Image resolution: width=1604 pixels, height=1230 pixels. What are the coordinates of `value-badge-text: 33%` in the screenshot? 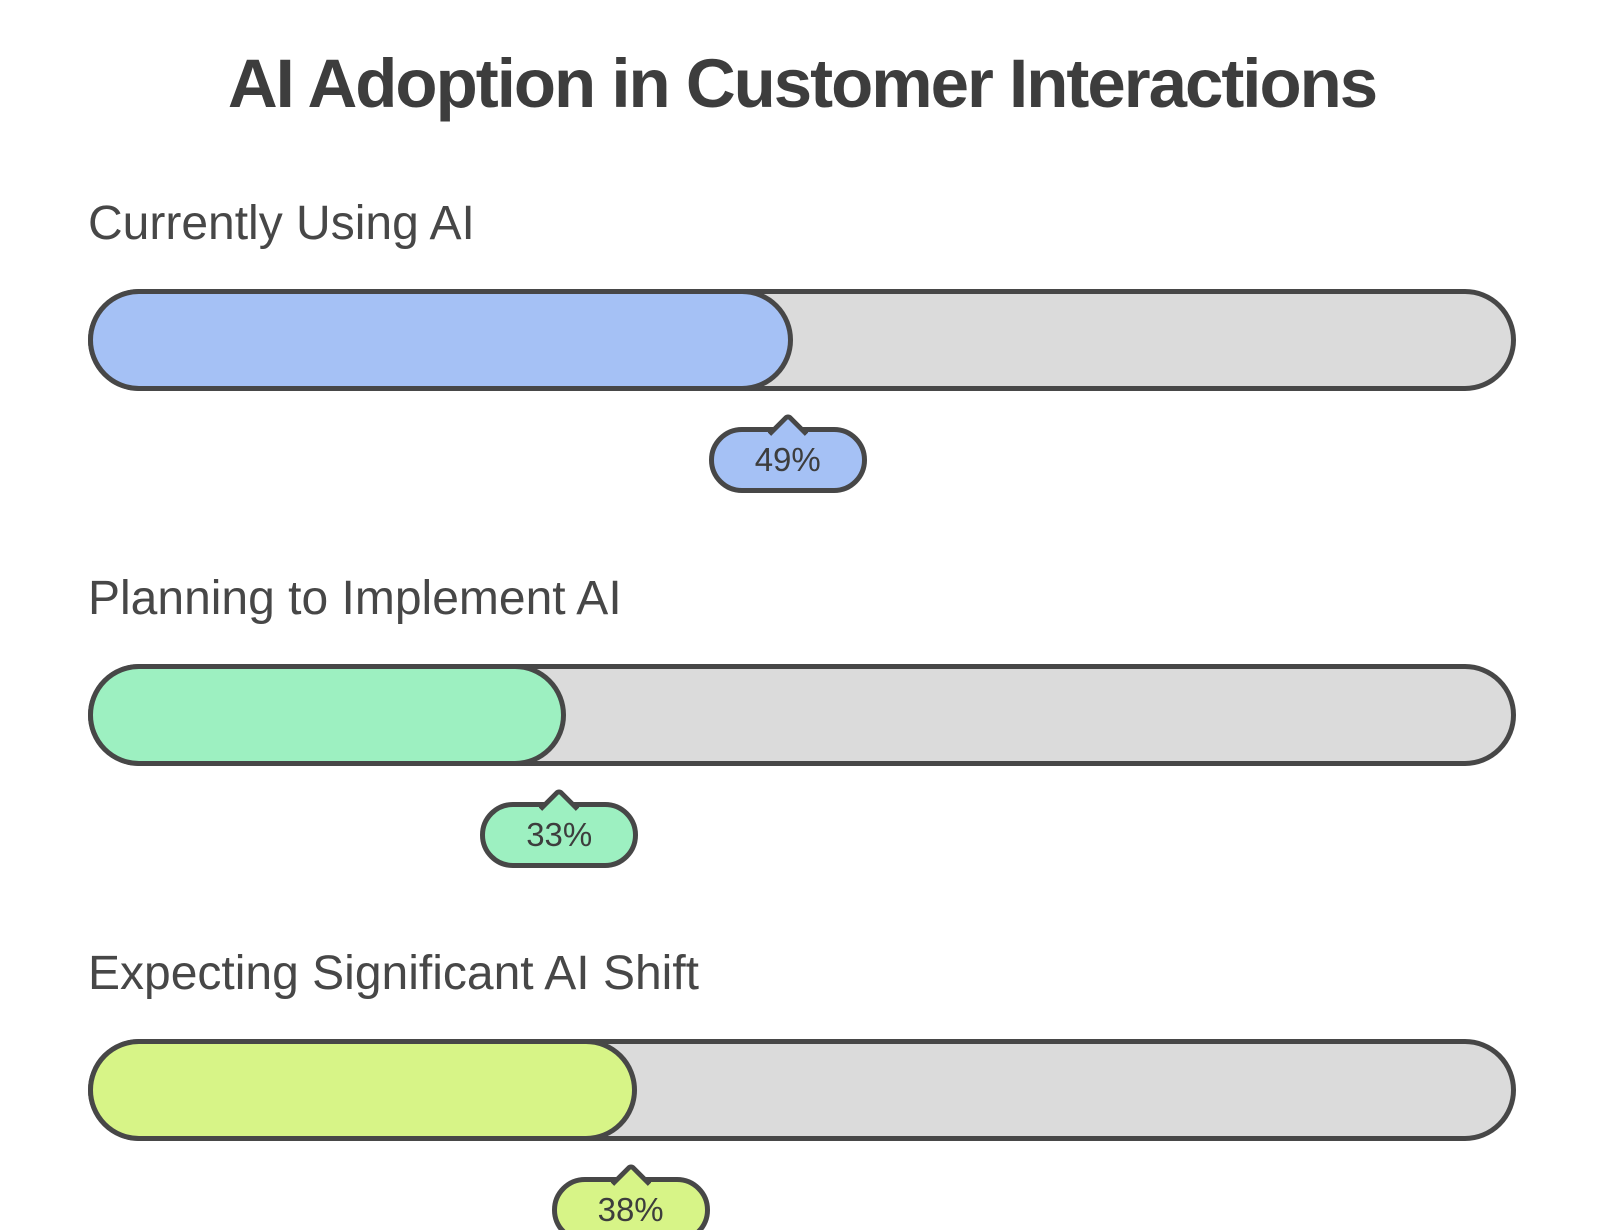 It's located at (559, 835).